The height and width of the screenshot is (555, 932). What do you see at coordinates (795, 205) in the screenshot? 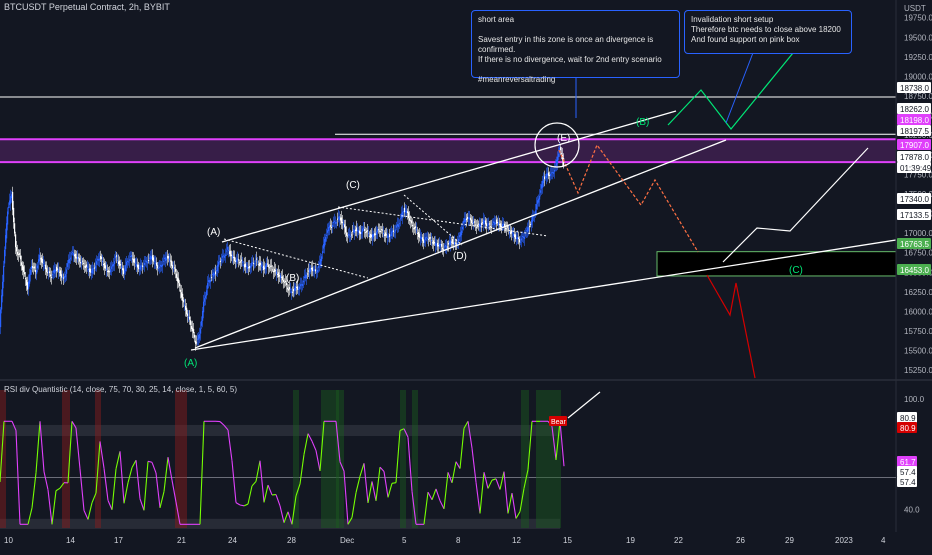
I see `white-projection-path` at bounding box center [795, 205].